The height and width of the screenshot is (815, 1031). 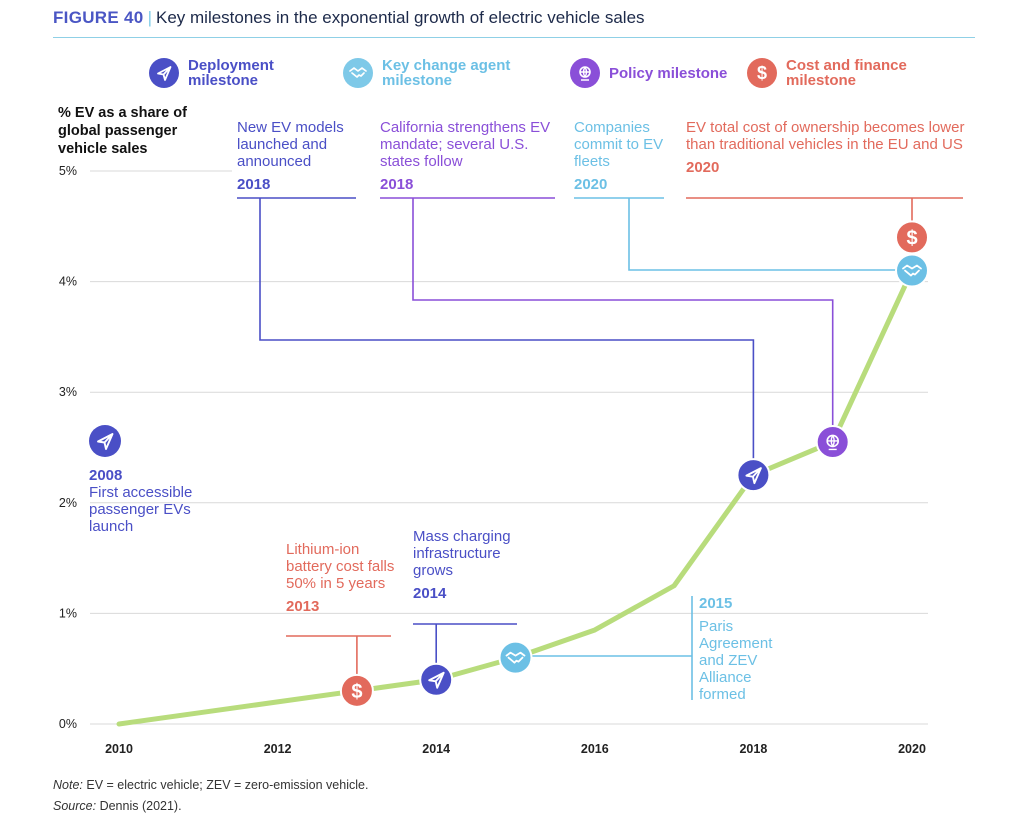 What do you see at coordinates (106, 475) in the screenshot?
I see `annotation-year: 2008` at bounding box center [106, 475].